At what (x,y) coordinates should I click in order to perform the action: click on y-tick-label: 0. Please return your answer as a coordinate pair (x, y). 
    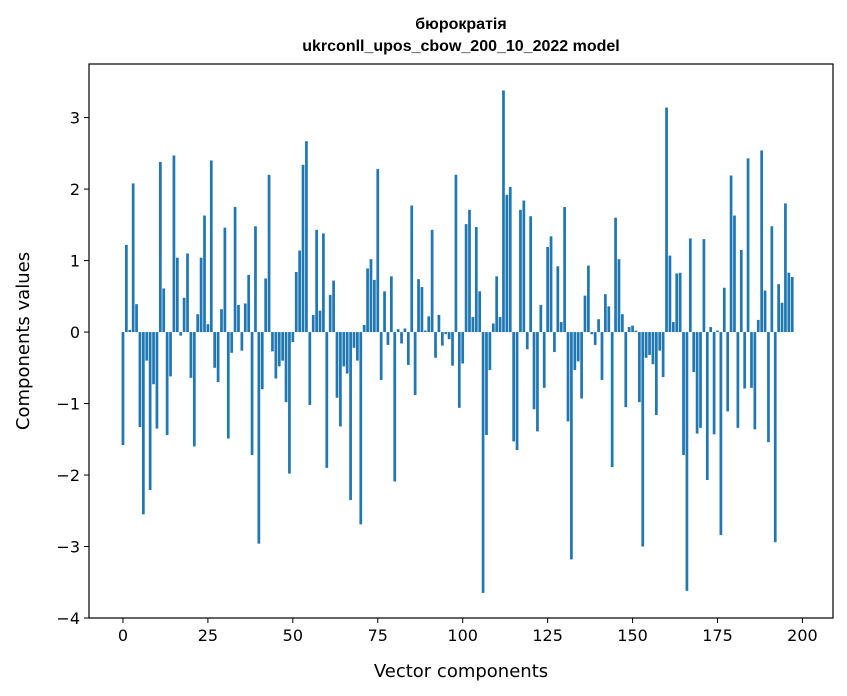
    Looking at the image, I should click on (75, 332).